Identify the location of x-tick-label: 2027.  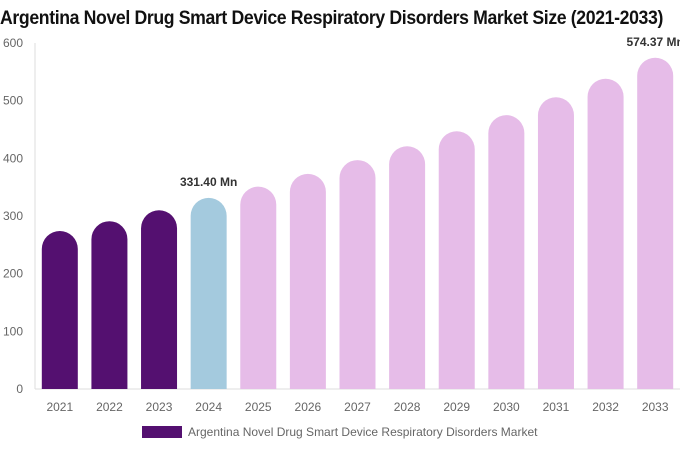
(357, 407).